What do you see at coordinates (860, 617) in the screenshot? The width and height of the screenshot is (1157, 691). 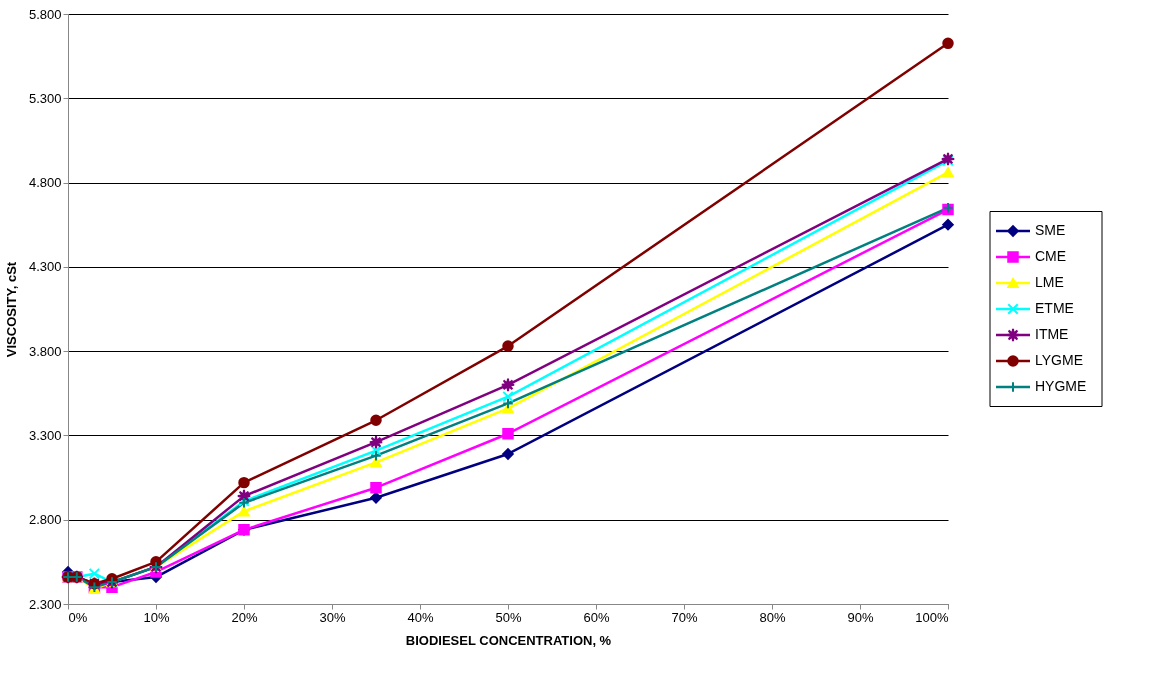 I see `x-tick-label: 90%` at bounding box center [860, 617].